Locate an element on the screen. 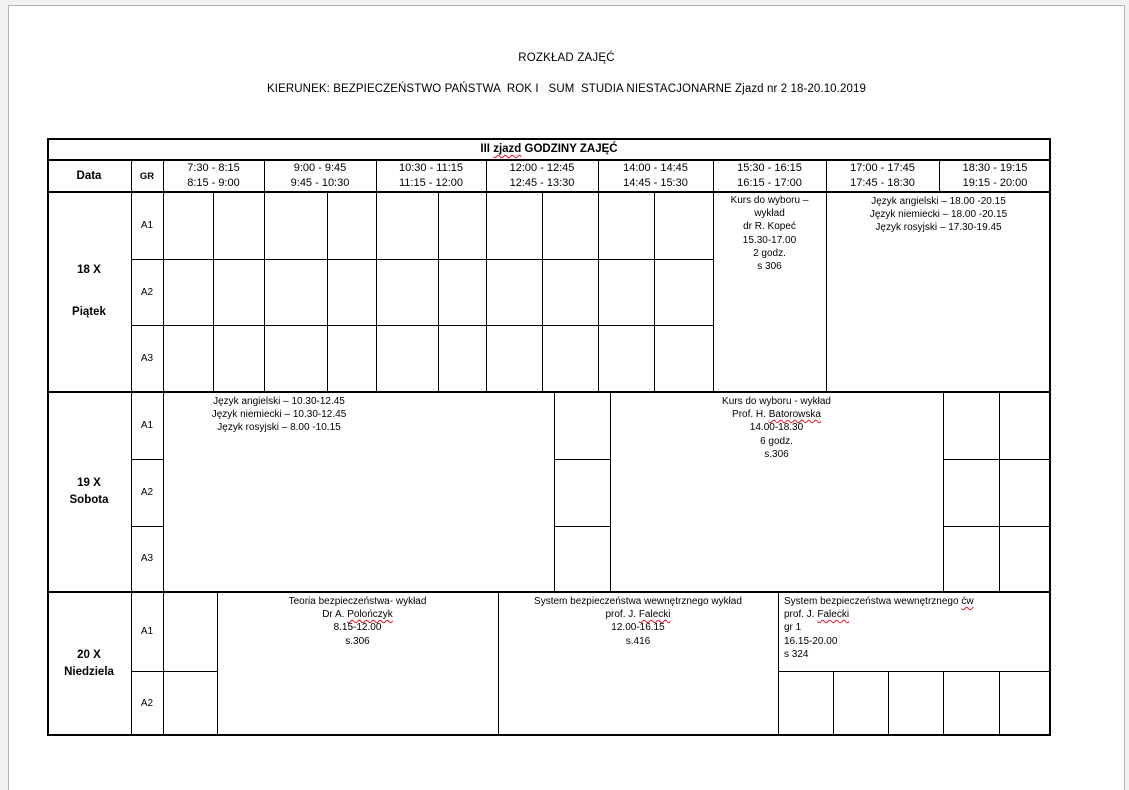 The width and height of the screenshot is (1129, 790). day-cell-sunday: 20 X Niedziela is located at coordinates (89, 663).